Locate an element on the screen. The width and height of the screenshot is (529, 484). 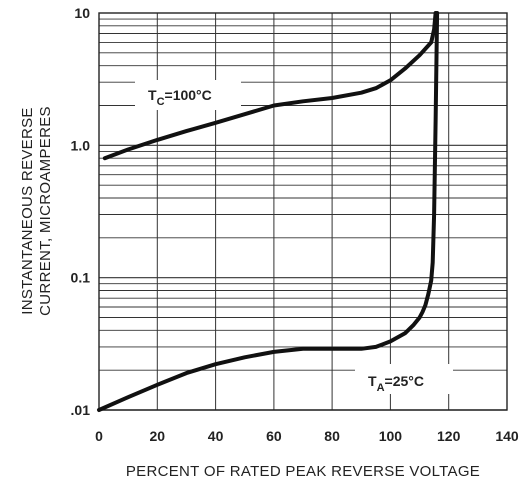
y-axis-title-line-2: CURRENT, MICROAMPERES is located at coordinates (45, 211).